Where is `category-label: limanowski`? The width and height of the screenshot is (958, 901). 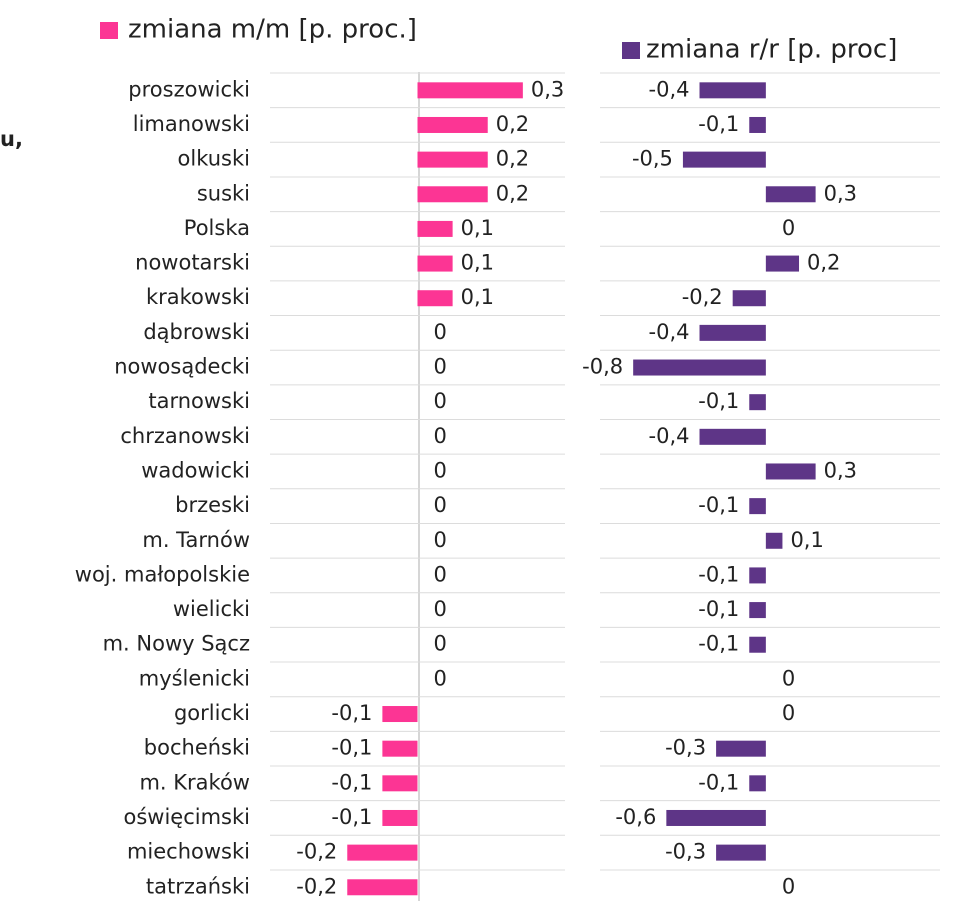
category-label: limanowski is located at coordinates (191, 124).